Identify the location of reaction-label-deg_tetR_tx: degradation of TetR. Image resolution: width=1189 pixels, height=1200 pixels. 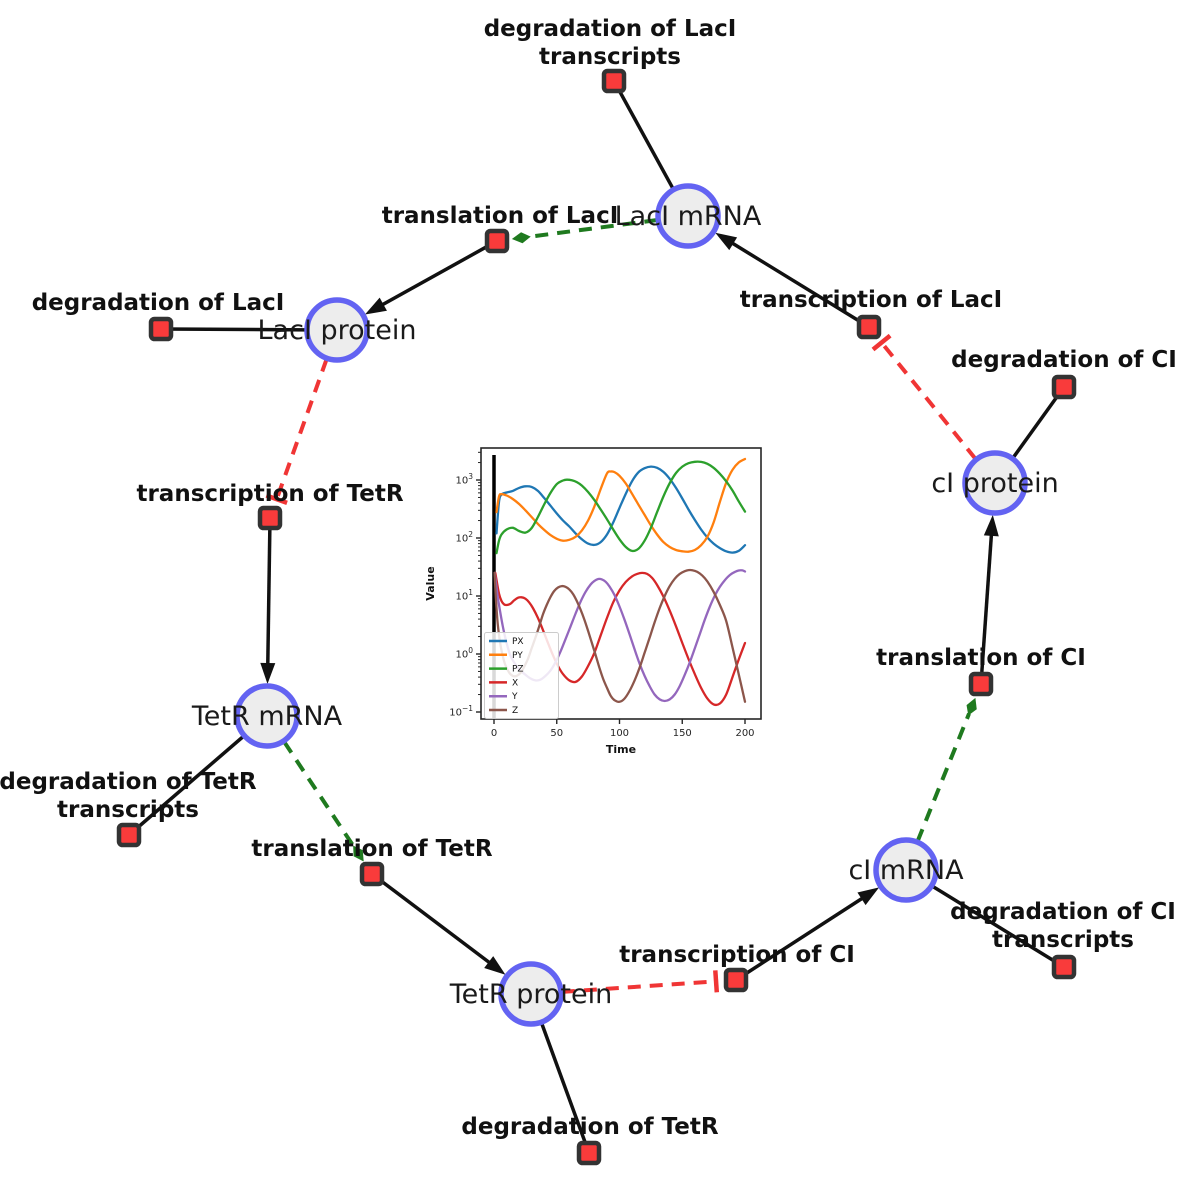
(128, 782).